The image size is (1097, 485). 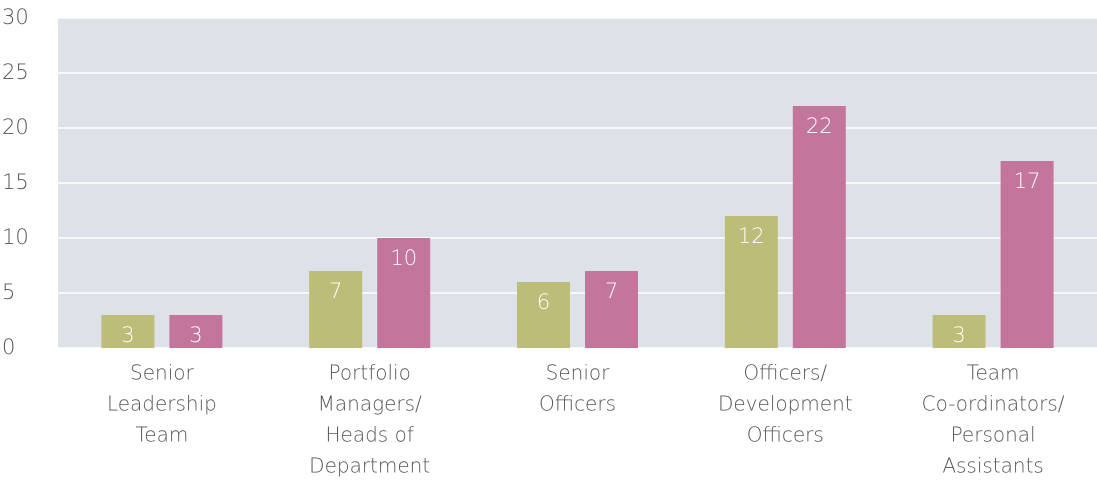 I want to click on x-tick-label: Assistants, so click(x=993, y=466).